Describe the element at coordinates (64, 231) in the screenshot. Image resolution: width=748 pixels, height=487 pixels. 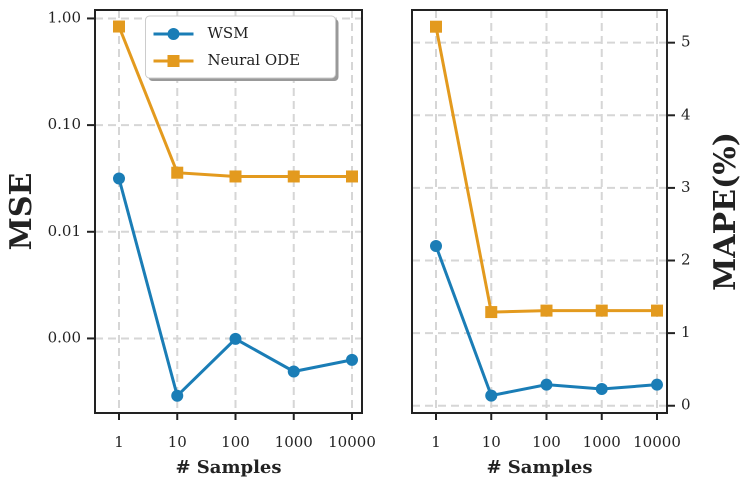
I see `y-tick-label: 0.01` at that location.